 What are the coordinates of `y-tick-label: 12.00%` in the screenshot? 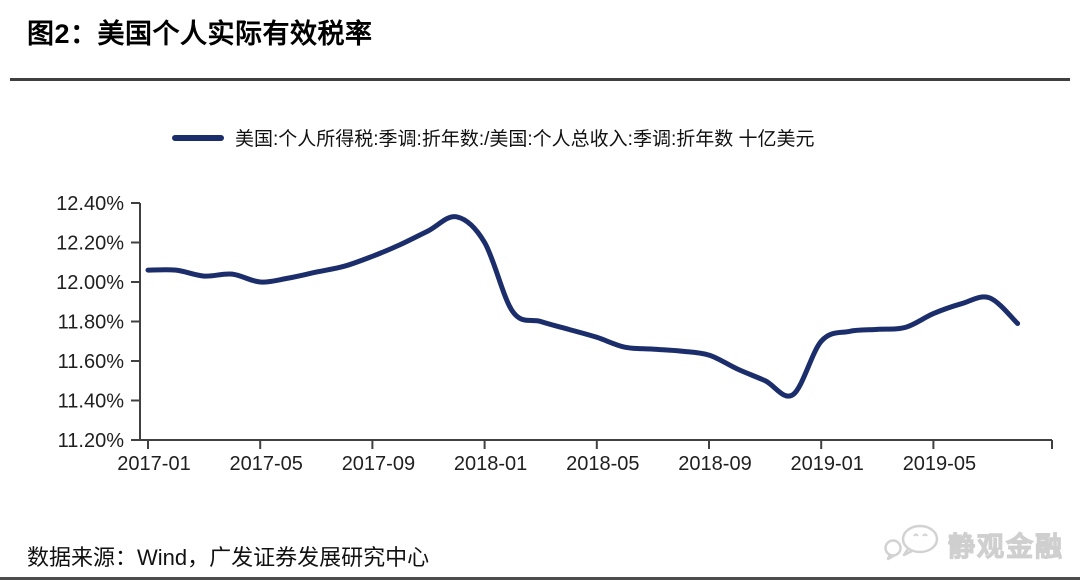 It's located at (90, 283).